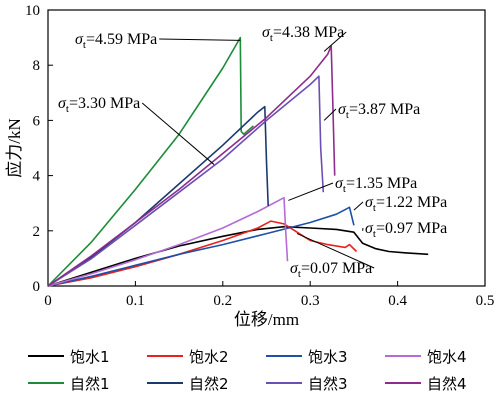  I want to click on tensile-strength-label: σt=0.97 MPa, so click(406, 230).